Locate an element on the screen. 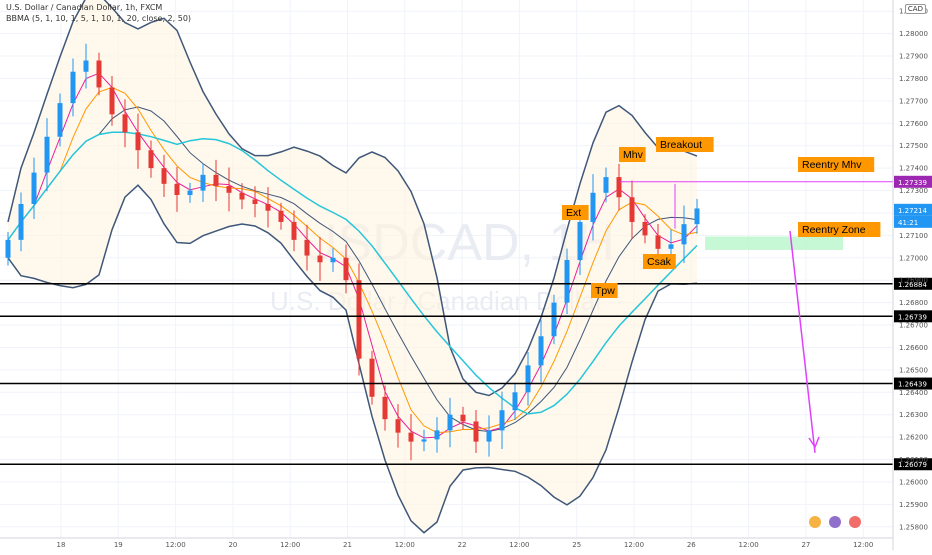 This screenshot has width=932, height=555. annotation-label: Tpw is located at coordinates (605, 291).